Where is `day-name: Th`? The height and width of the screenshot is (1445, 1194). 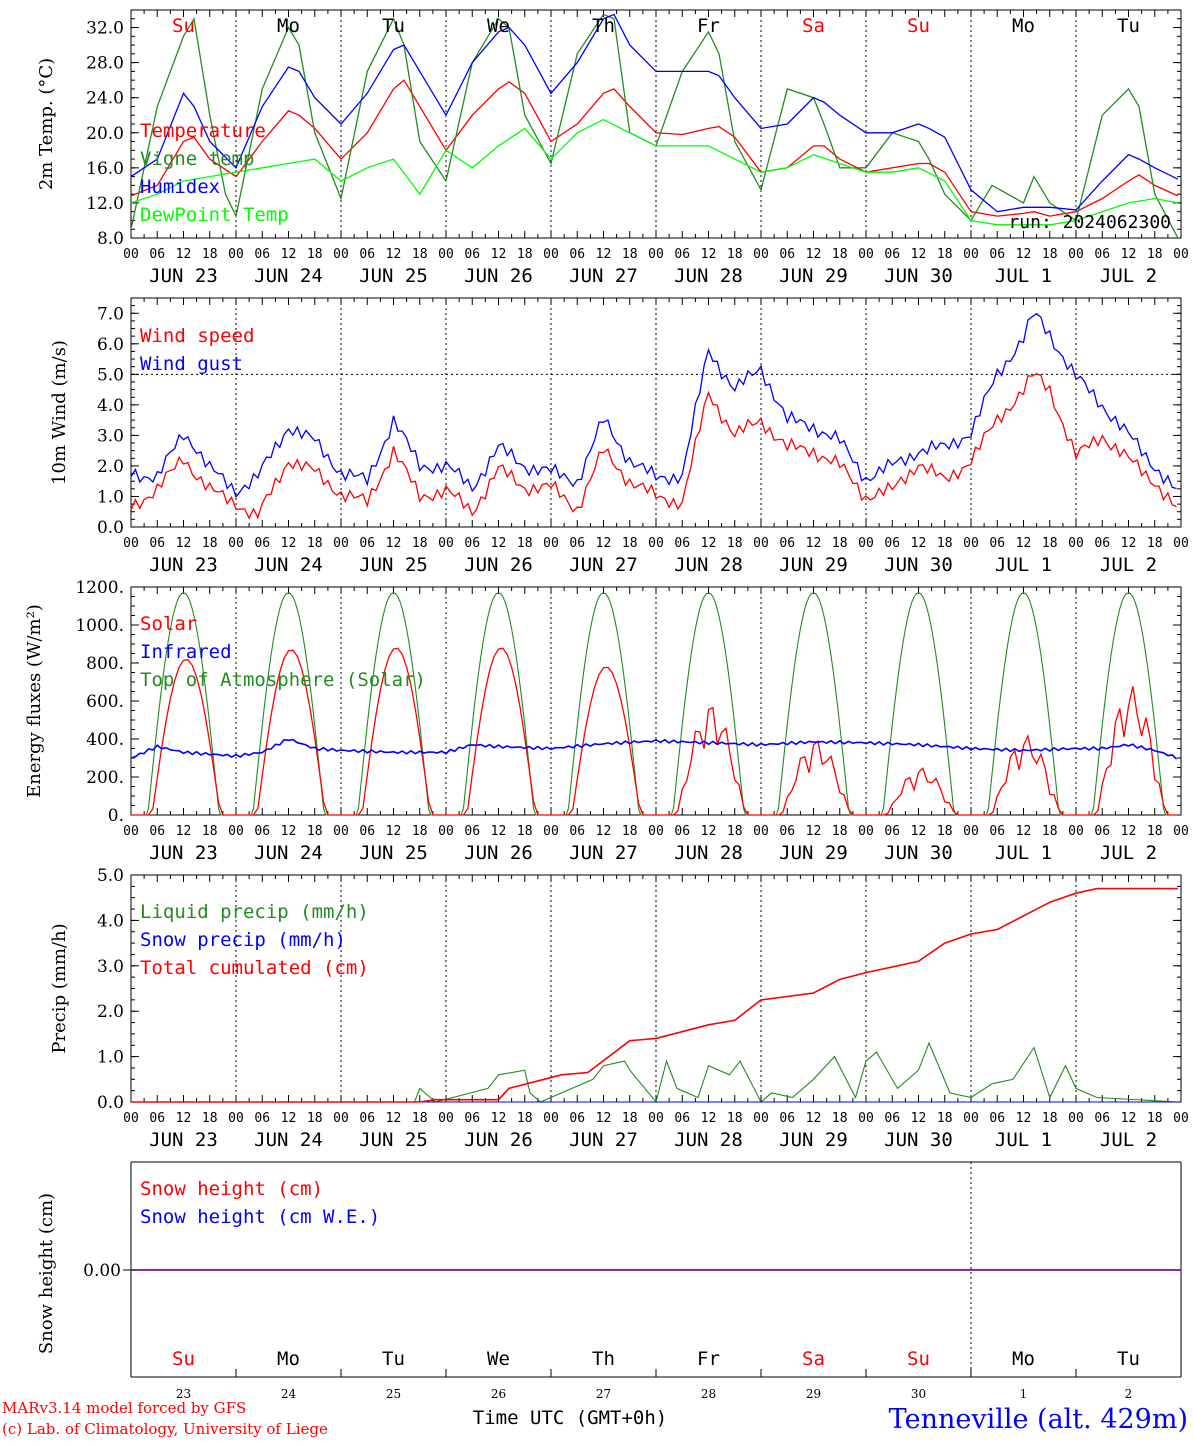 day-name: Th is located at coordinates (603, 1359).